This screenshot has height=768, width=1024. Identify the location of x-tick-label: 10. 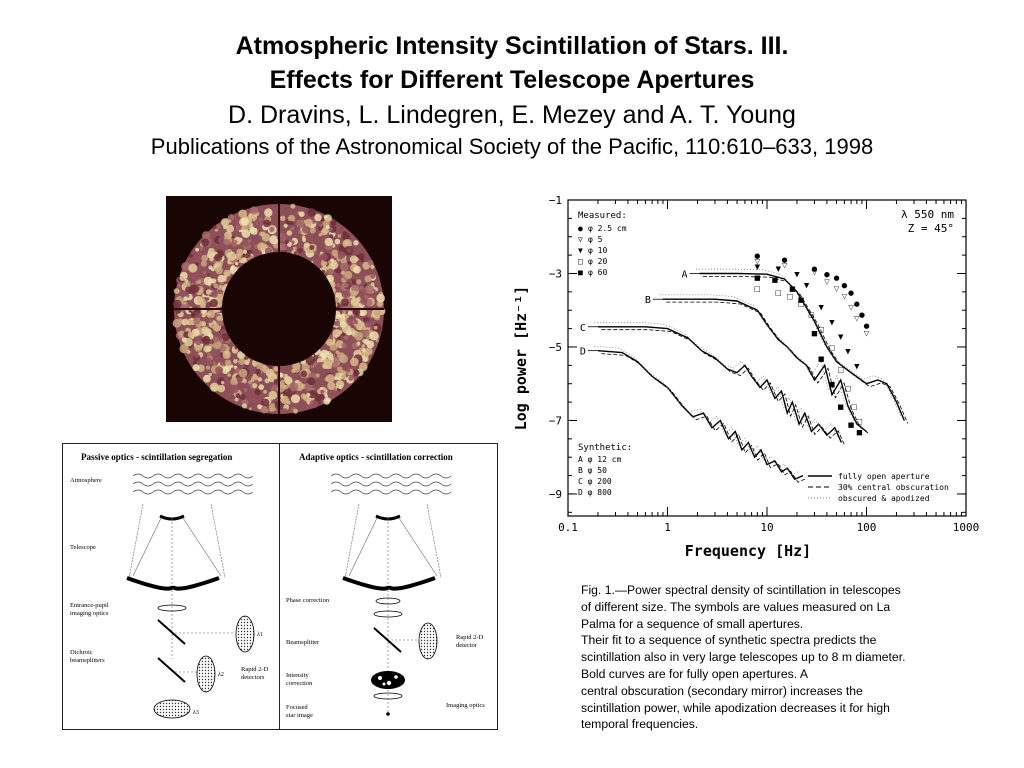
(766, 527).